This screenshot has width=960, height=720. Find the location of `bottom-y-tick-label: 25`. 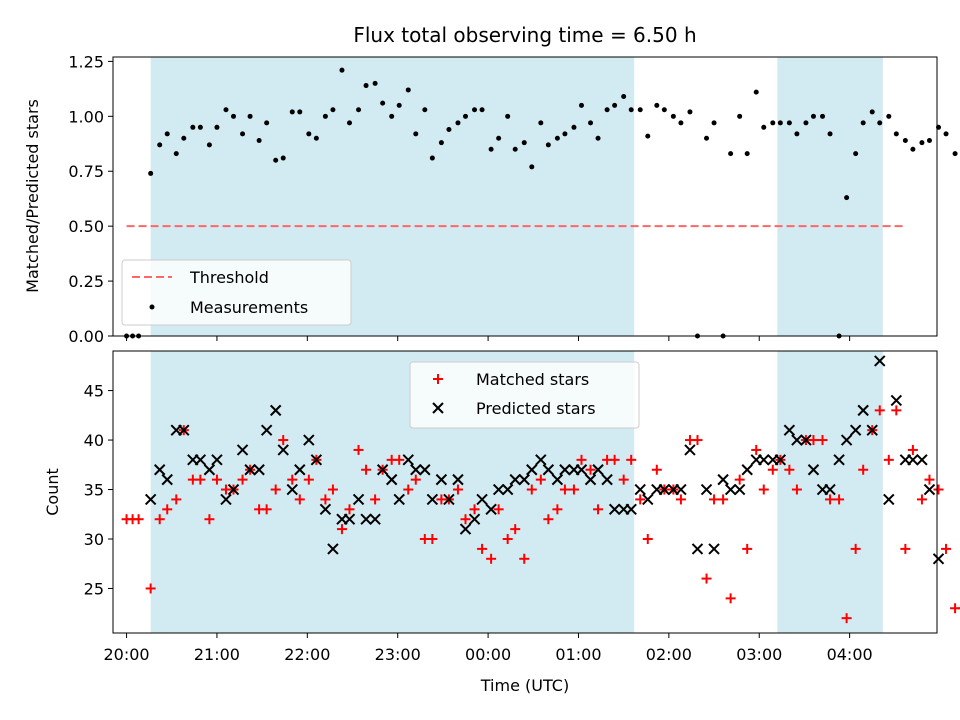

bottom-y-tick-label: 25 is located at coordinates (94, 588).